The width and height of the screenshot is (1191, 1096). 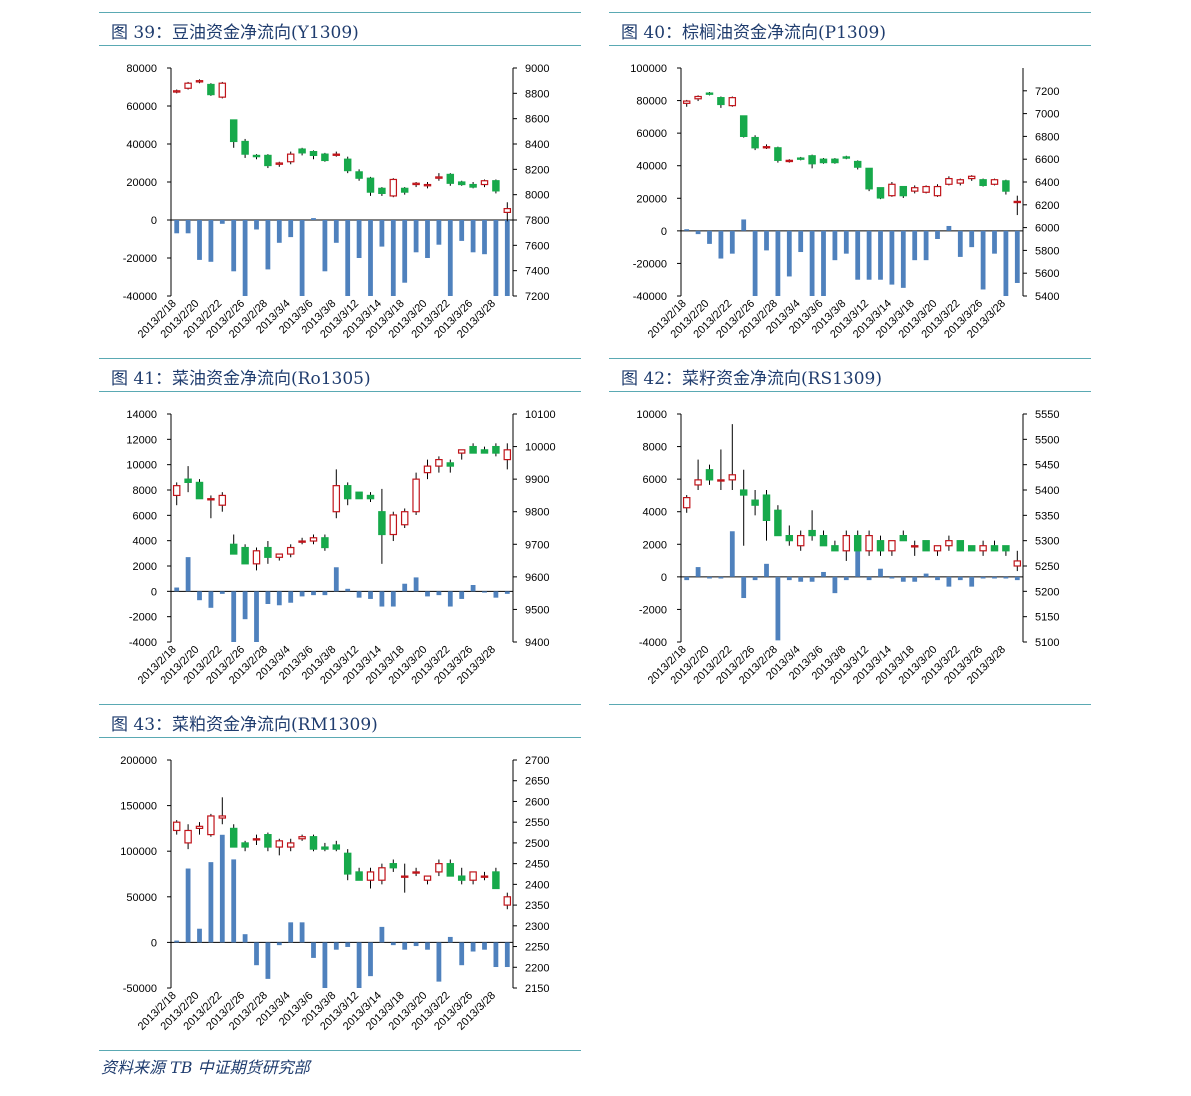 I want to click on left-tick-label: 2000, so click(x=145, y=567).